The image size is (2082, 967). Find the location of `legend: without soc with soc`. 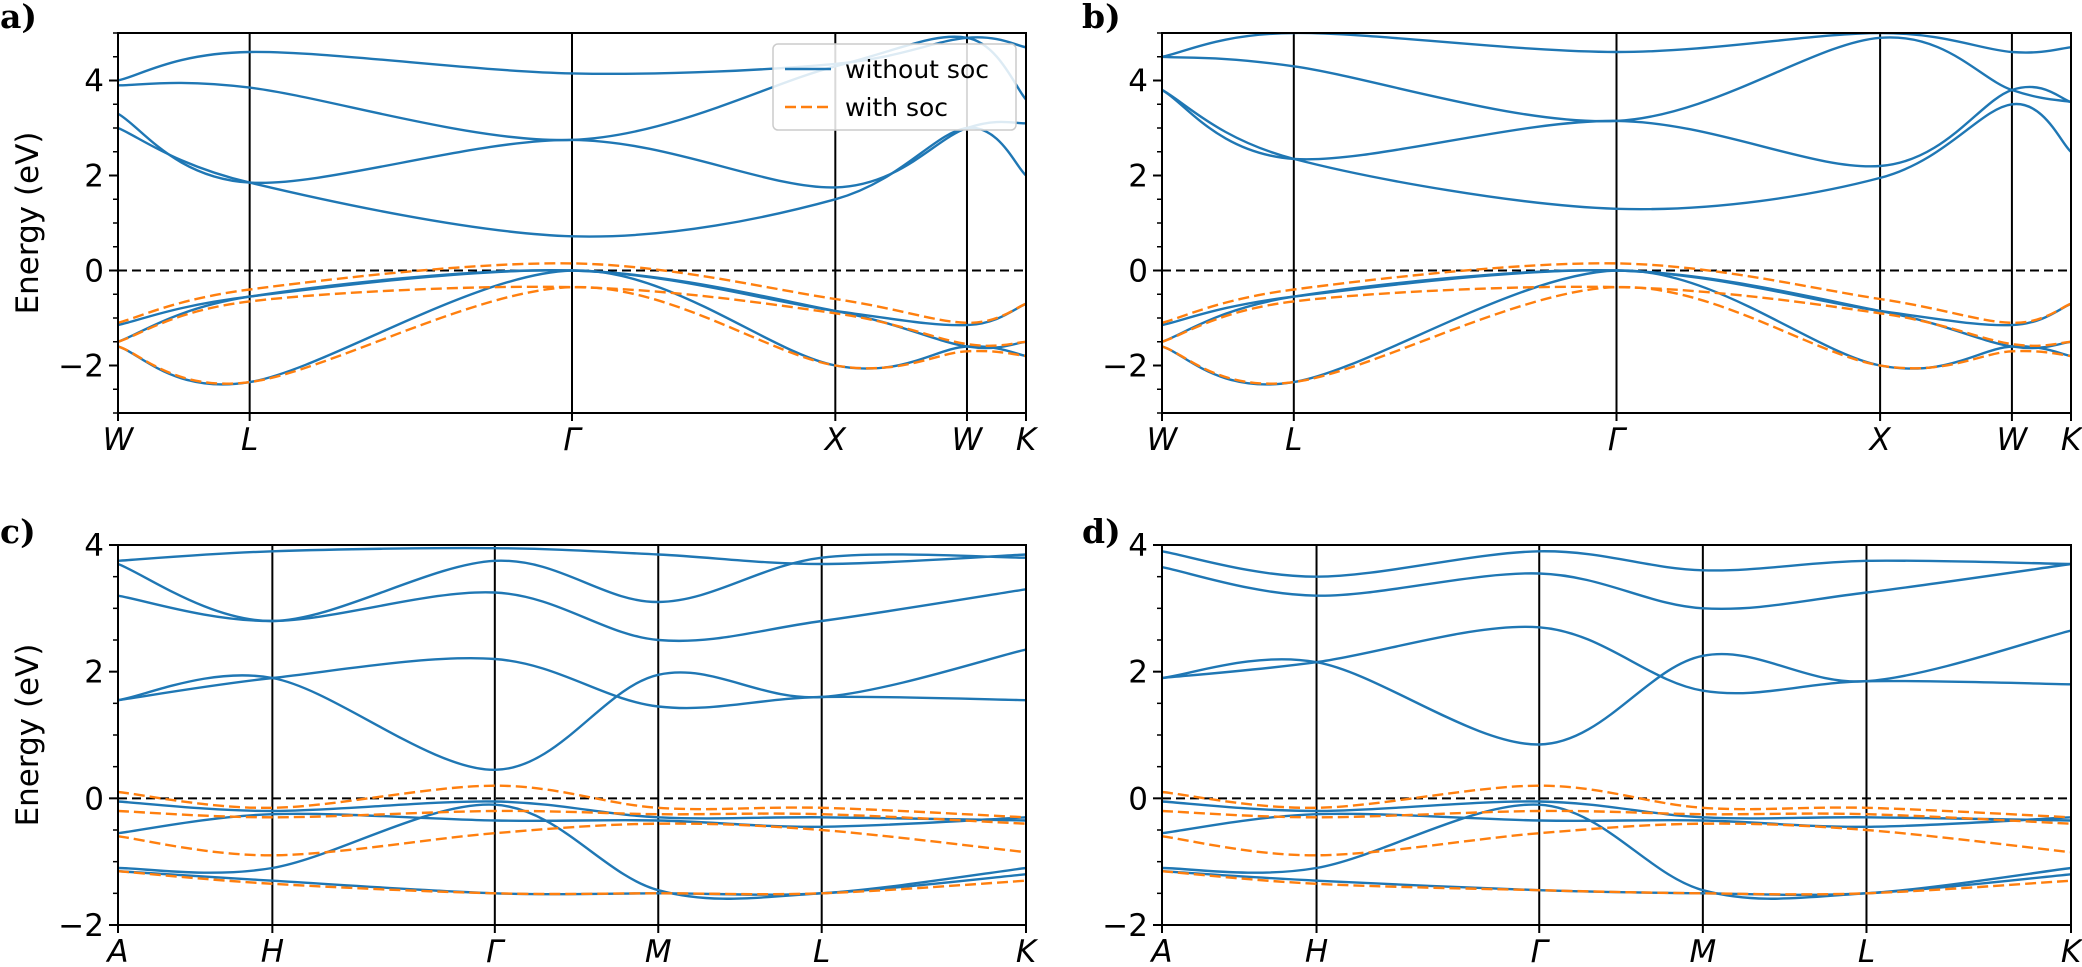

legend: without soc with soc is located at coordinates (894, 87).